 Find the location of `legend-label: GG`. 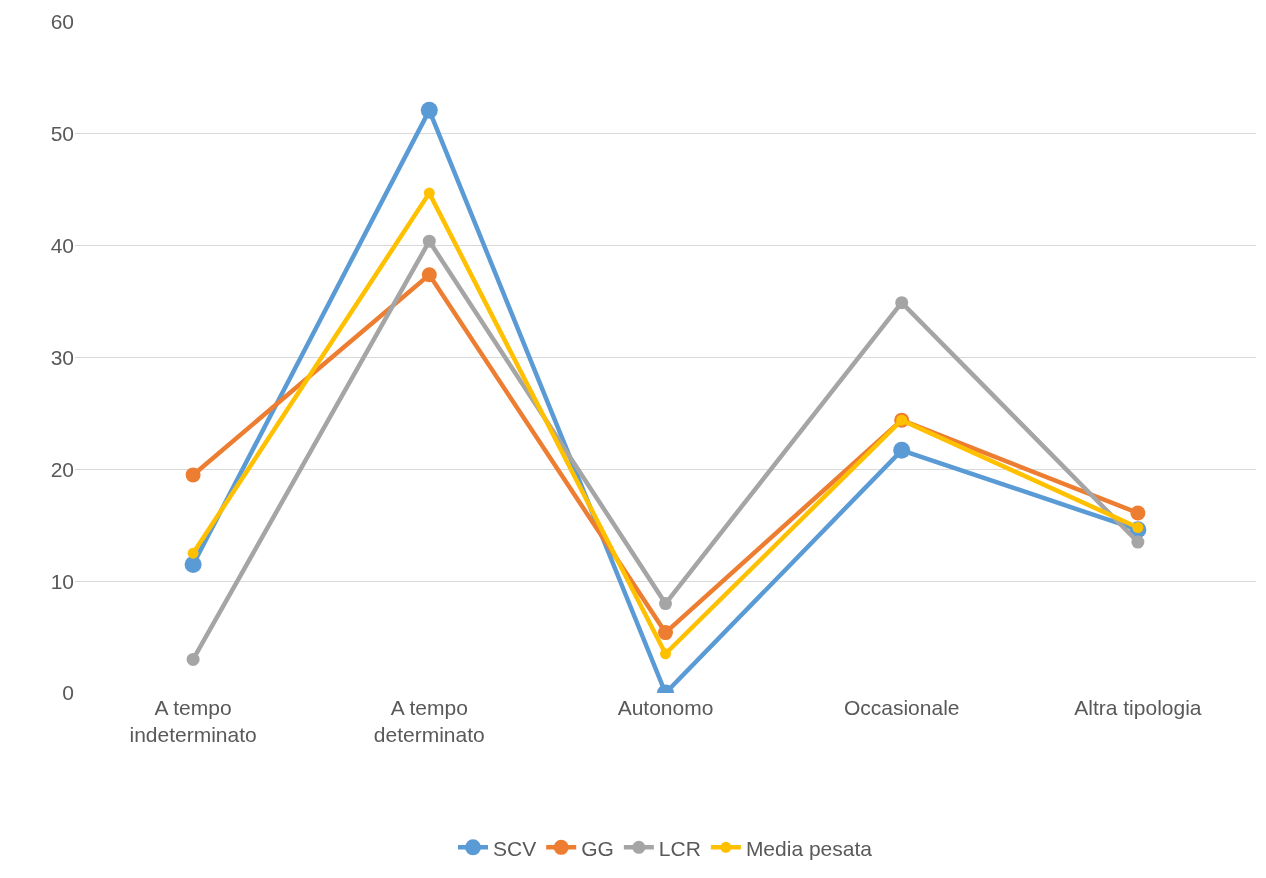

legend-label: GG is located at coordinates (597, 848).